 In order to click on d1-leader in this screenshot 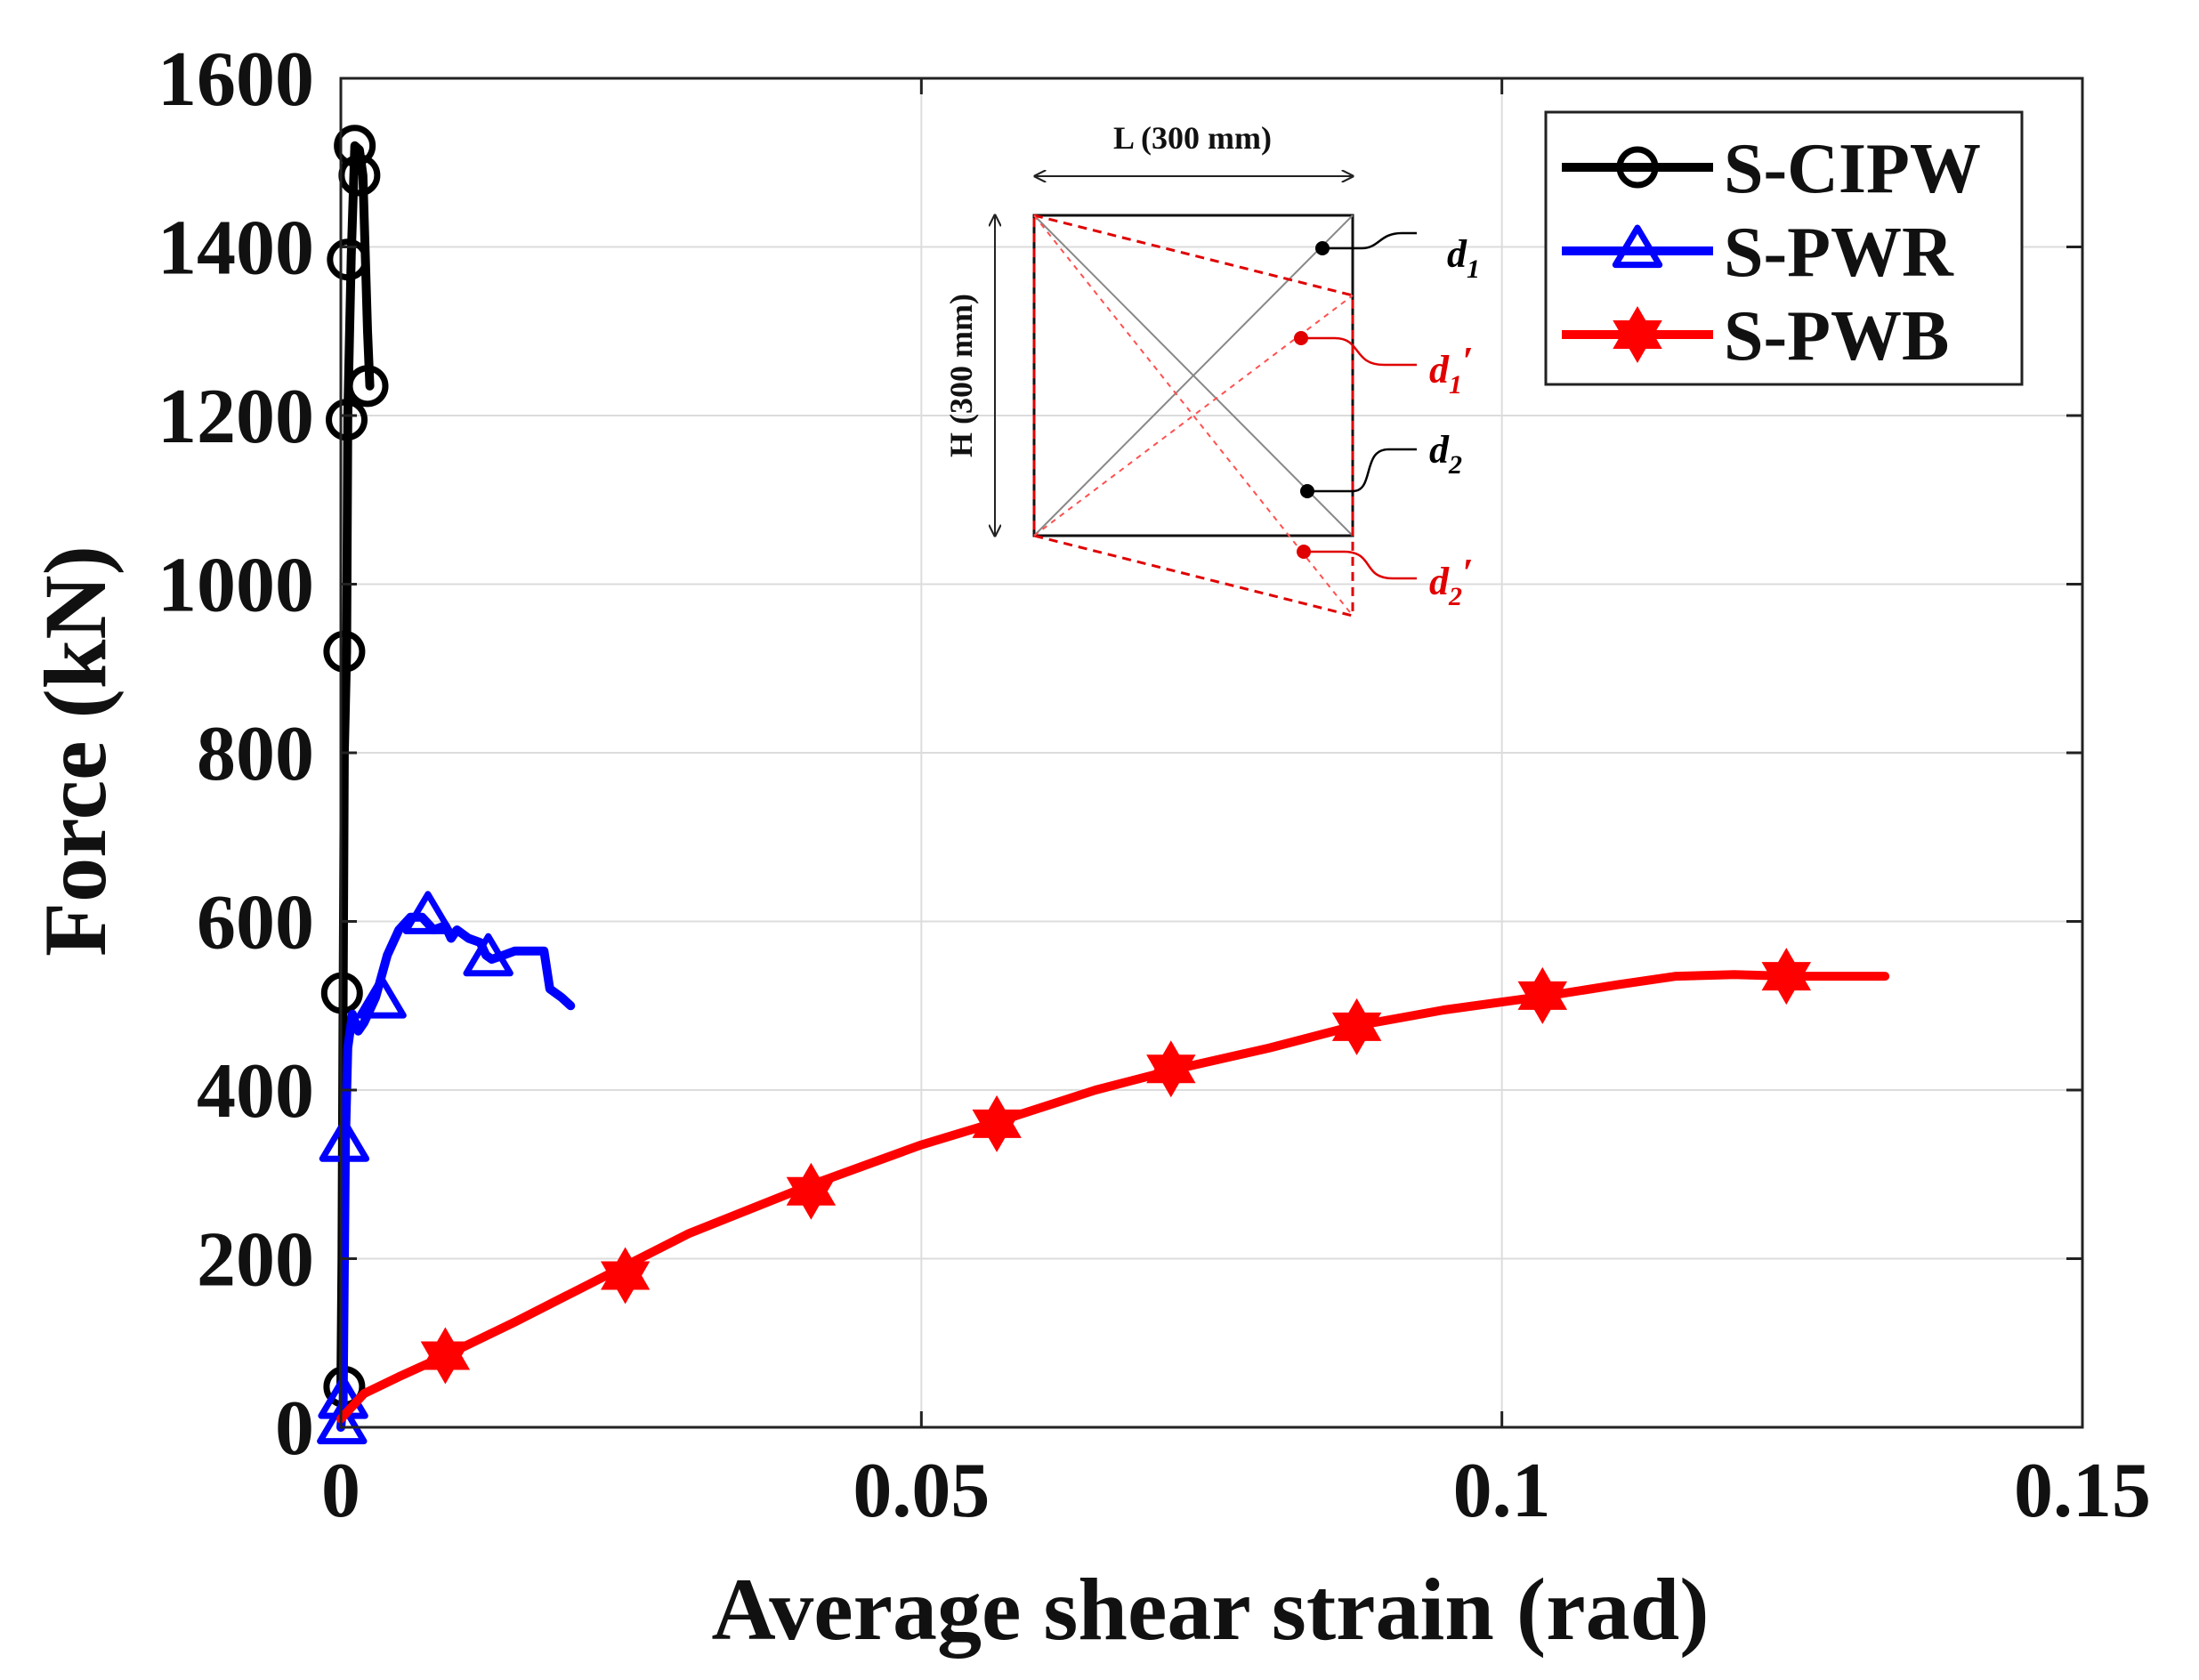, I will do `click(1369, 240)`.